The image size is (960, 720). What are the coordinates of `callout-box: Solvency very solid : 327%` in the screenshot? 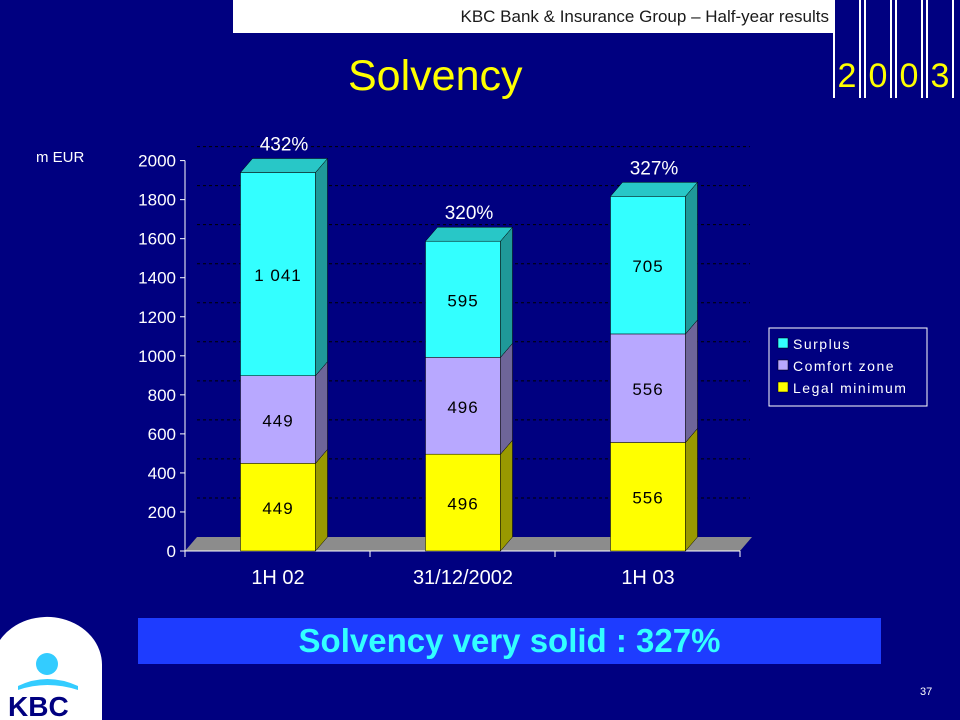 It's located at (509, 641).